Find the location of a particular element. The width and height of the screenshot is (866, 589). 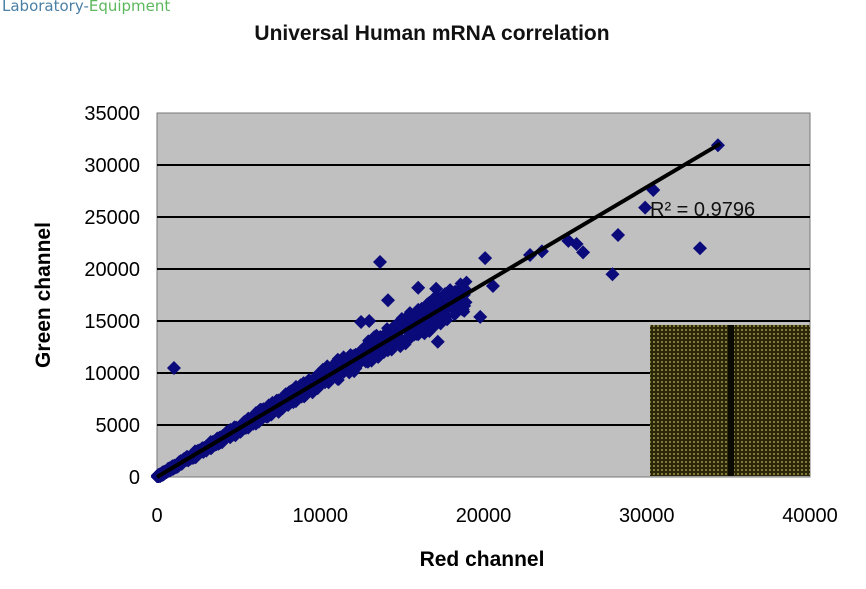

r-squared-label: R² = 0.9796 is located at coordinates (702, 210).